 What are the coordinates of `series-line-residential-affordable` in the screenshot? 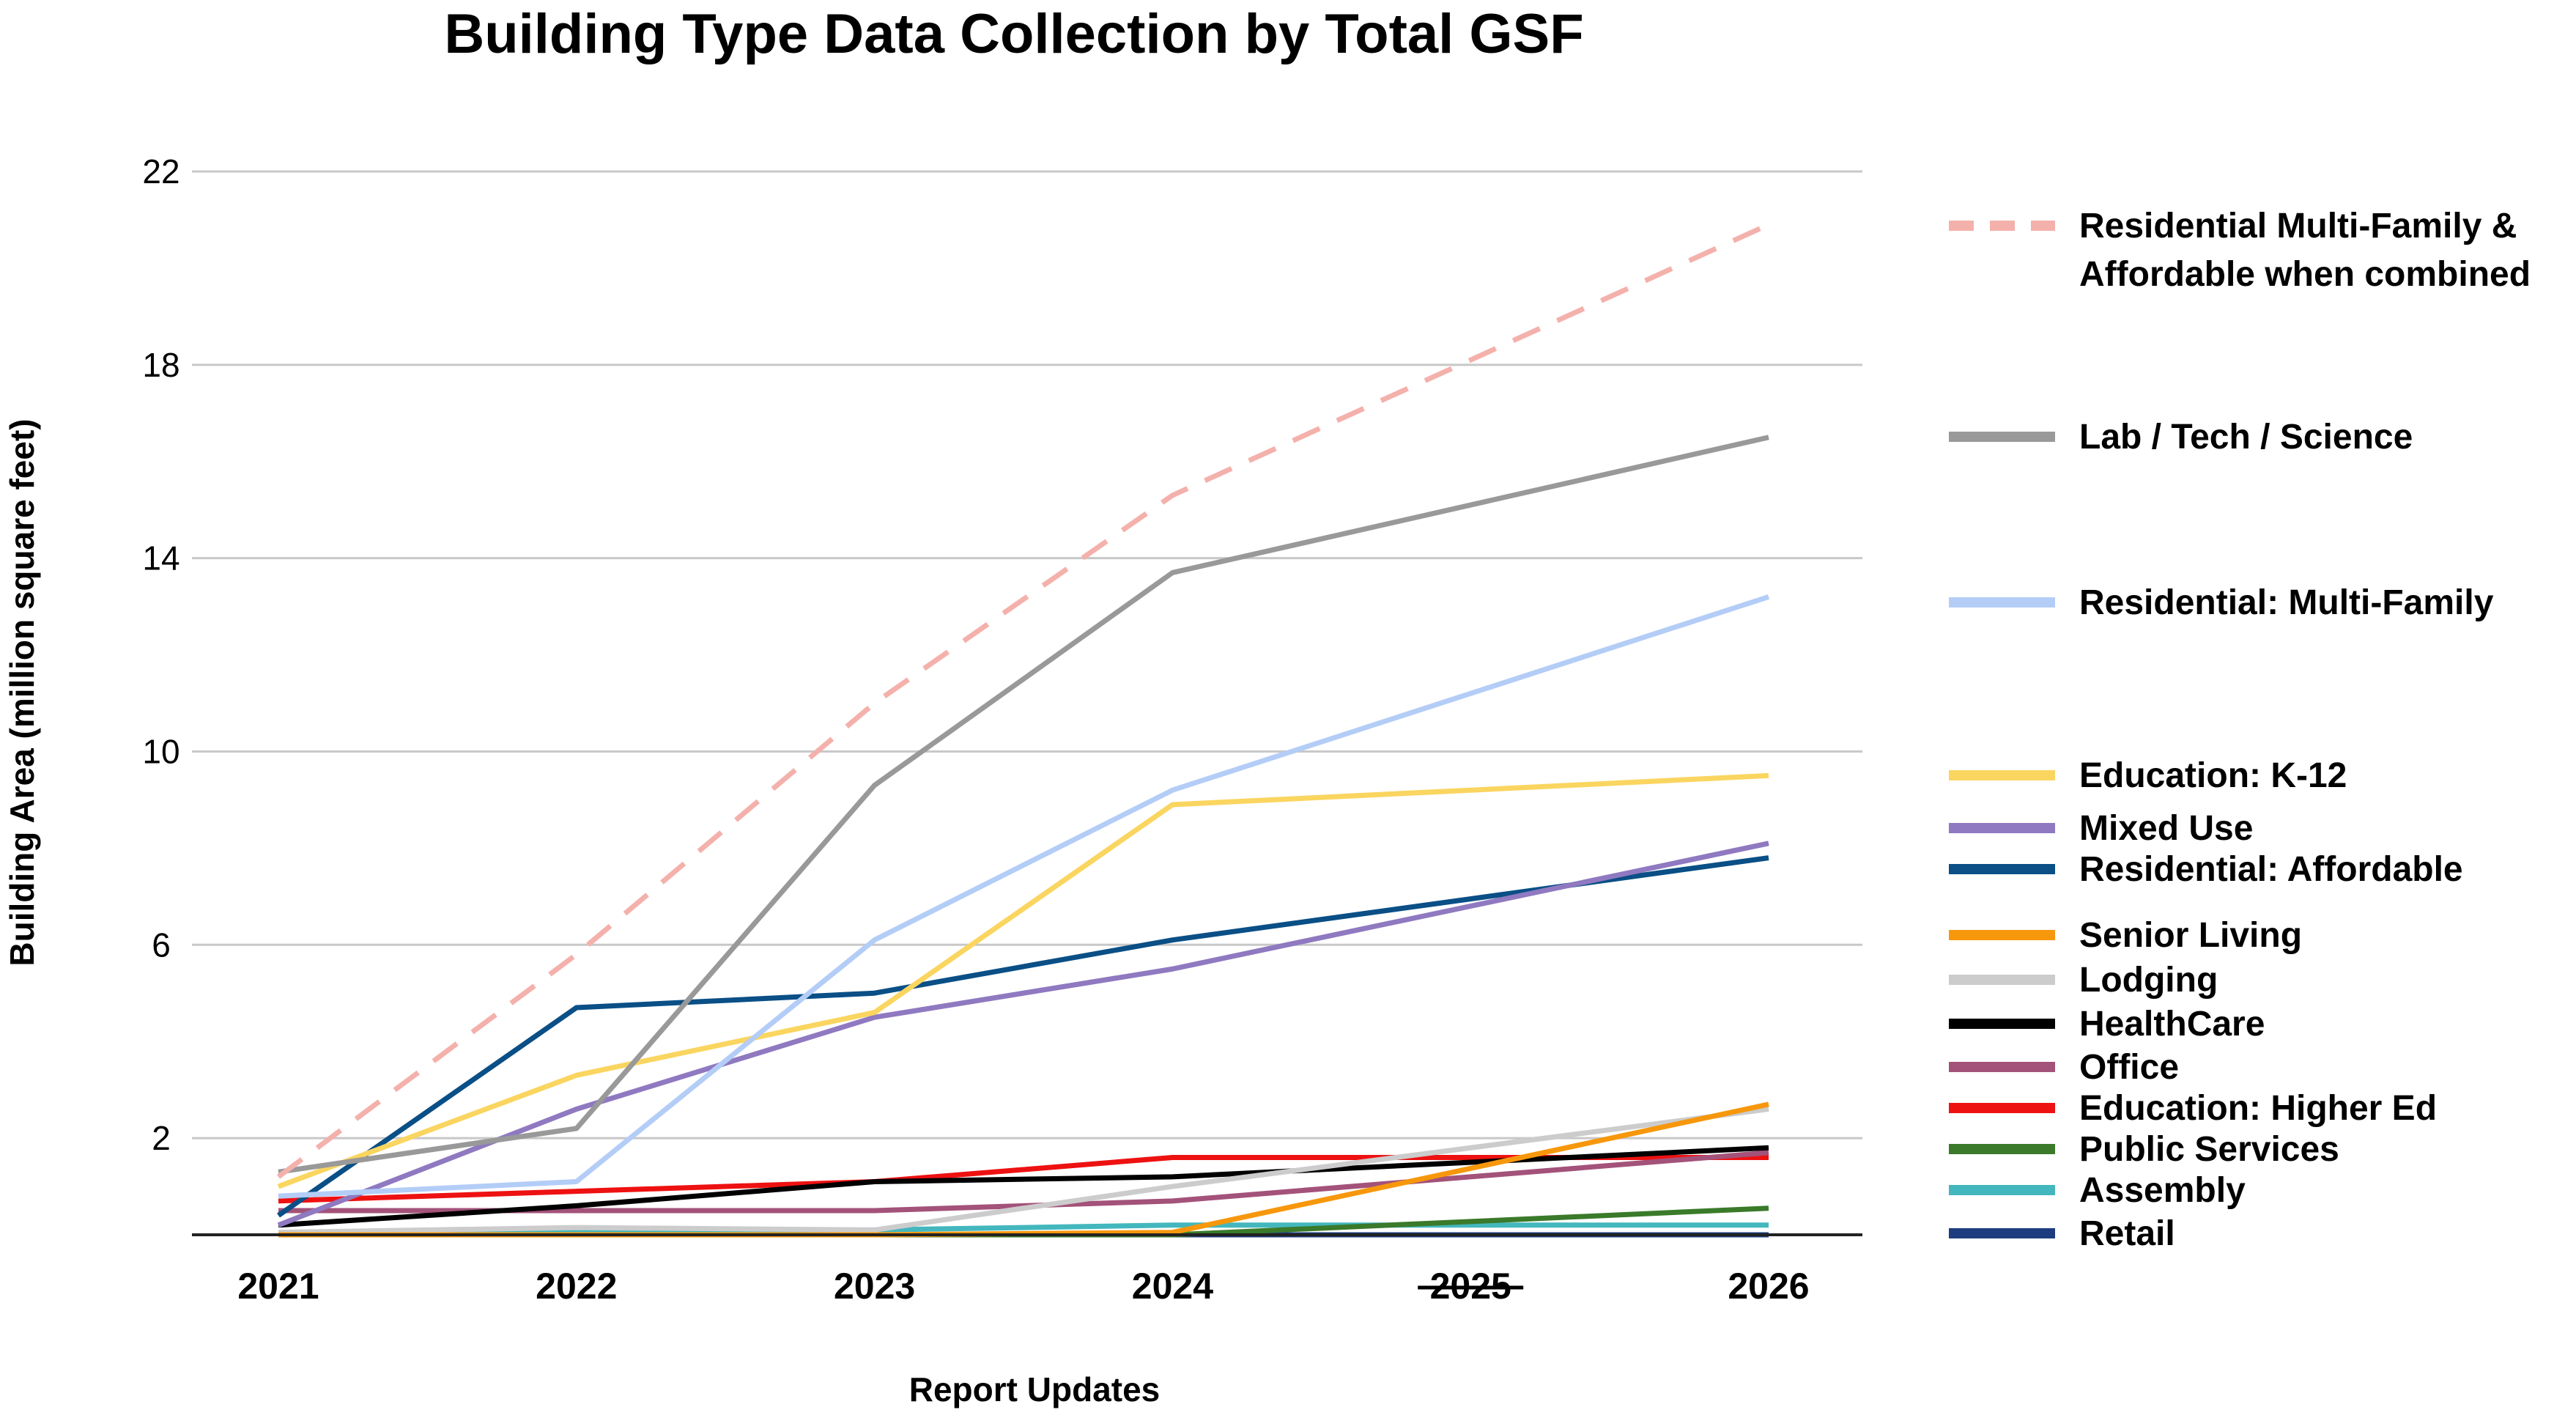 It's located at (1022, 1036).